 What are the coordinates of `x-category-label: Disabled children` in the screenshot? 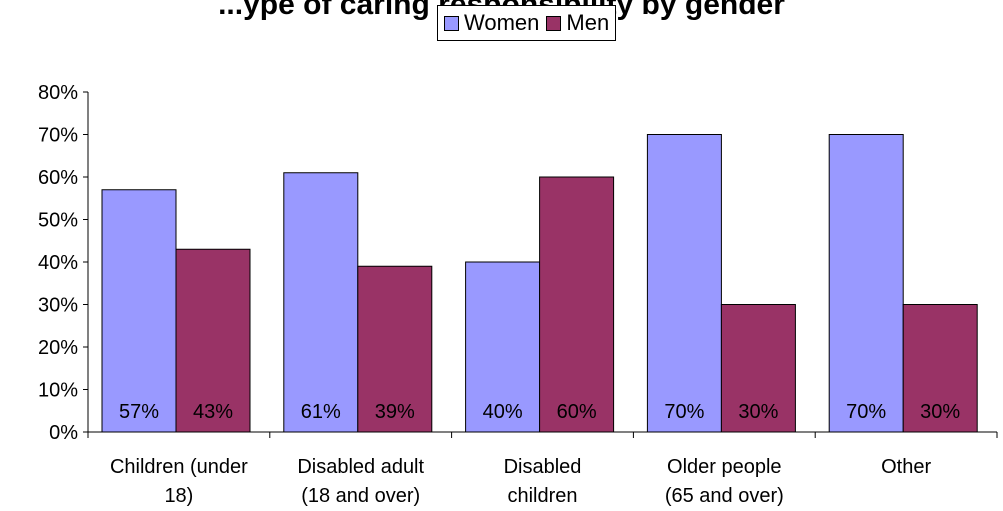 It's located at (543, 481).